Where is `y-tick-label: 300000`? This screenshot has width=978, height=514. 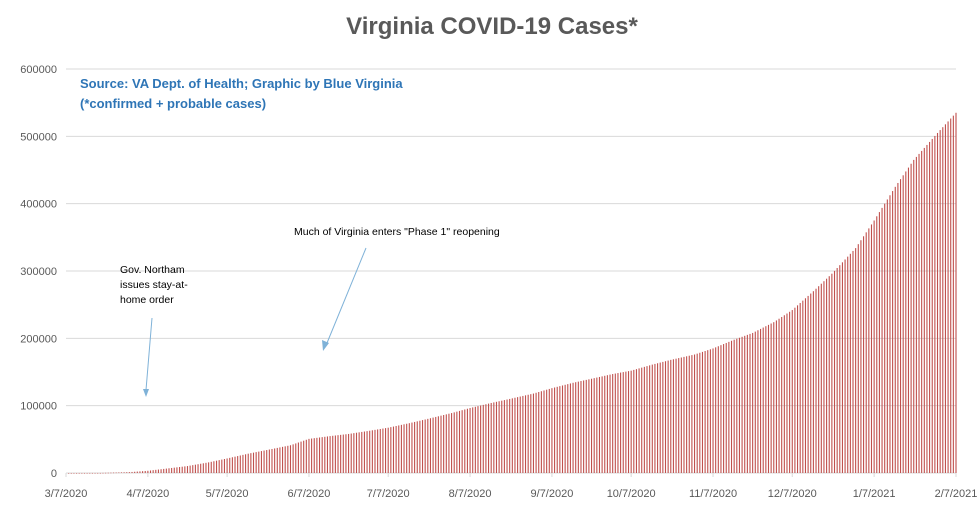 y-tick-label: 300000 is located at coordinates (38, 272).